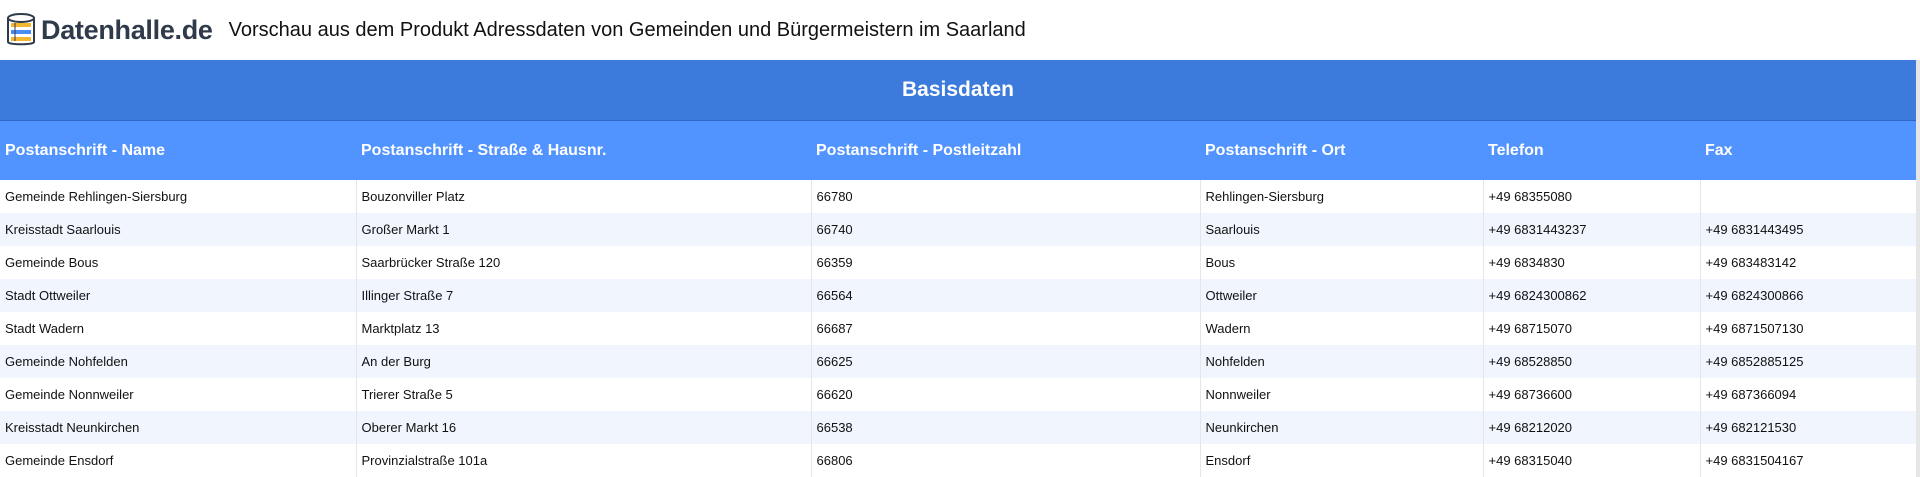  What do you see at coordinates (584, 229) in the screenshot?
I see `table-cell: Großer Markt 1` at bounding box center [584, 229].